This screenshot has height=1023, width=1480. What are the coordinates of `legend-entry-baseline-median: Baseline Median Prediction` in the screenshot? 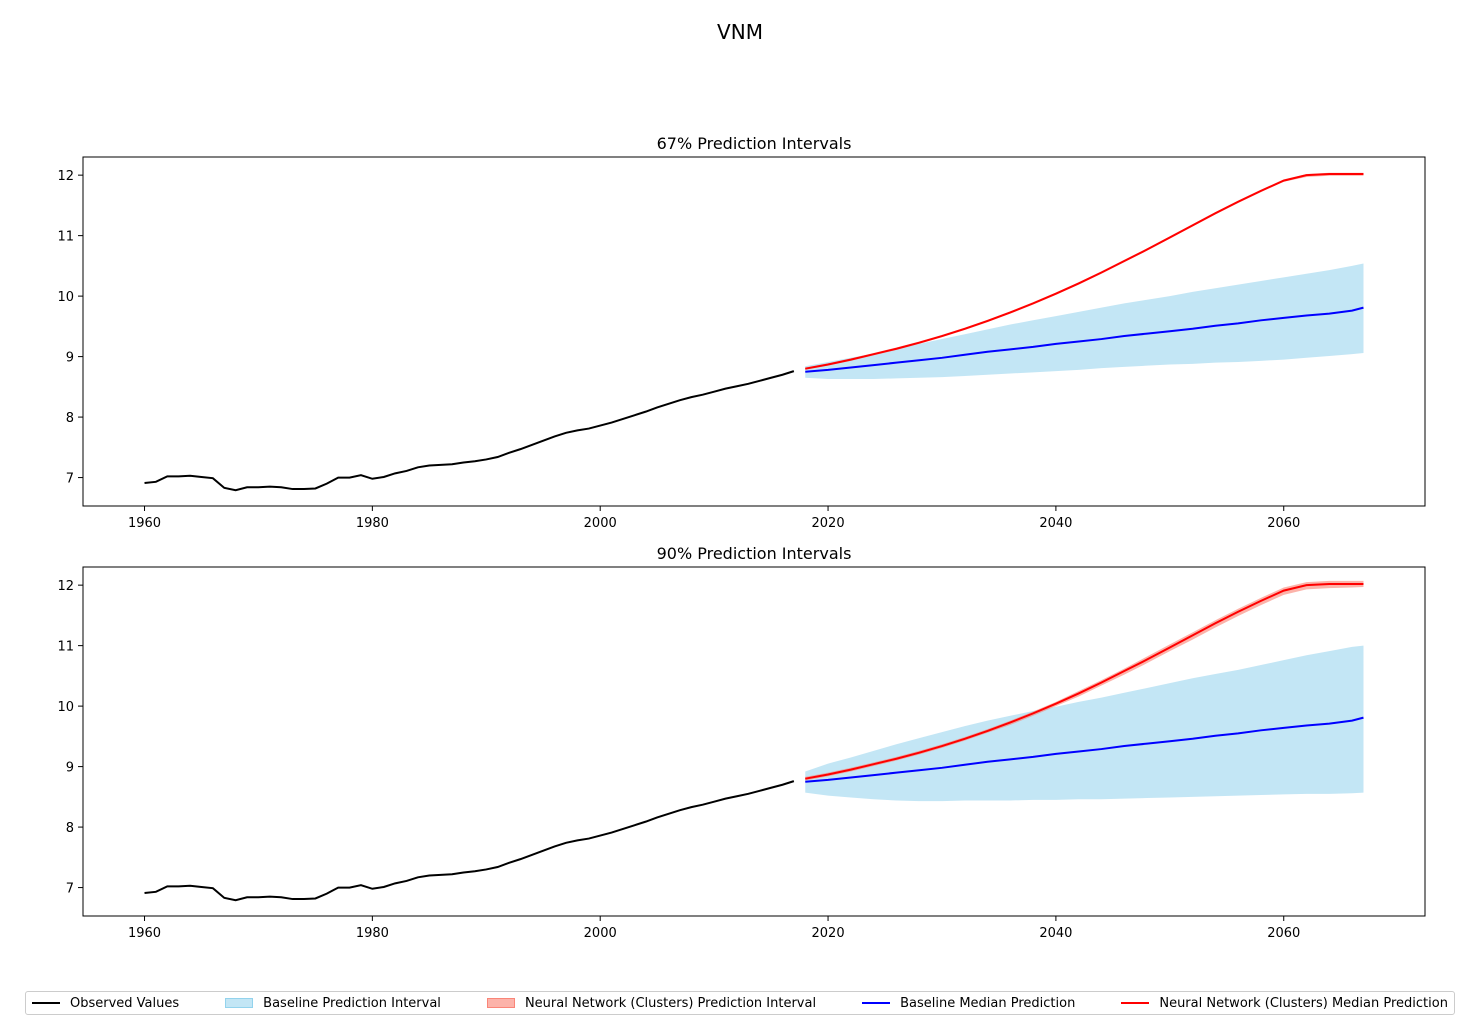 It's located at (968, 1003).